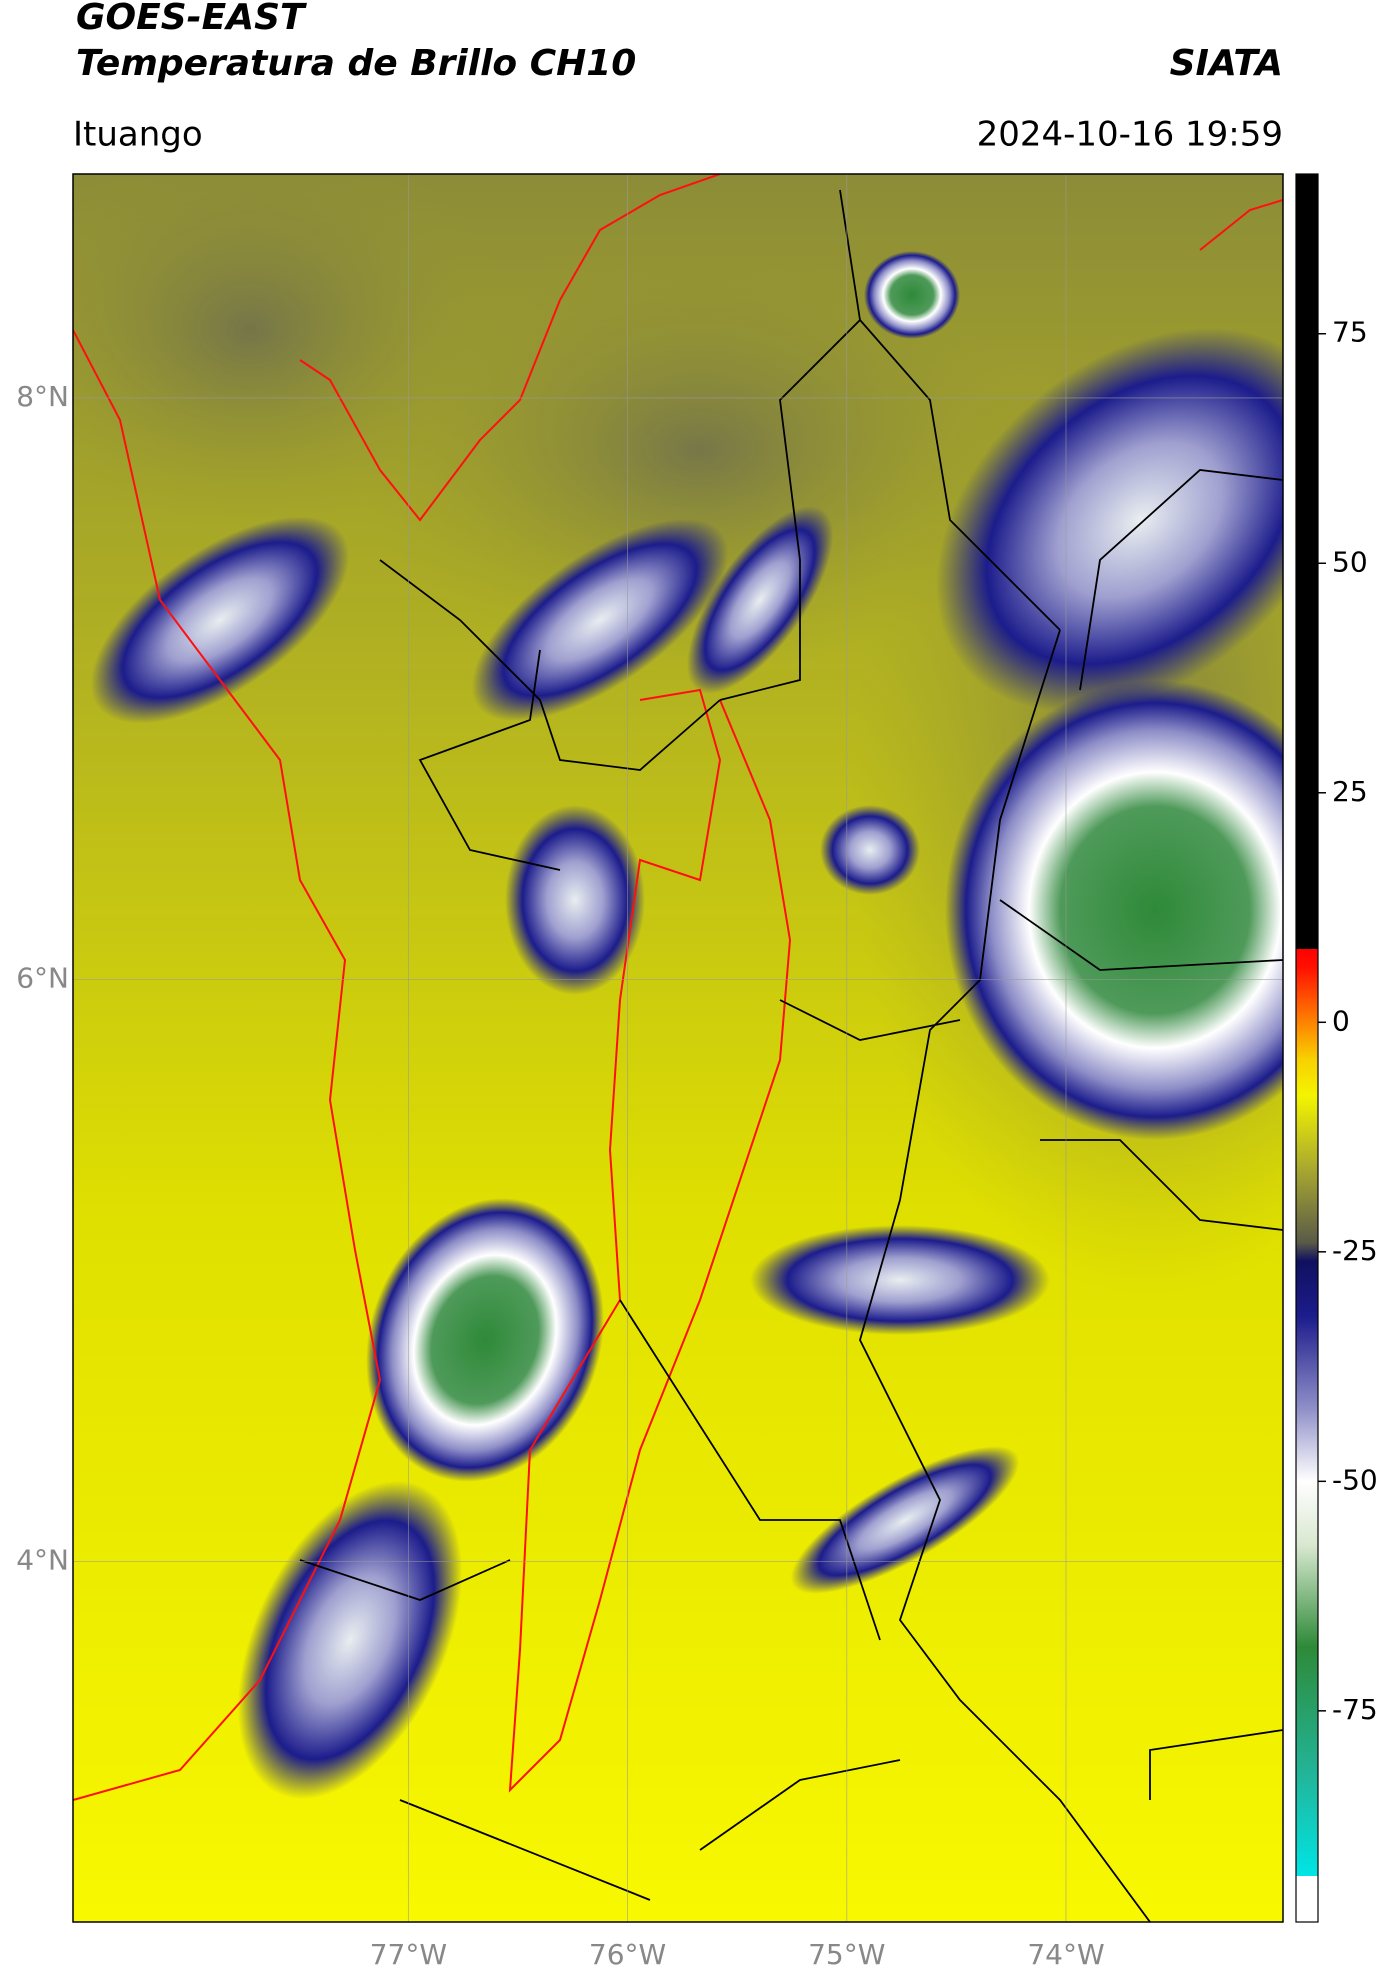 The width and height of the screenshot is (1384, 1985). Describe the element at coordinates (1350, 791) in the screenshot. I see `colorbar-tick-label: 25` at that location.